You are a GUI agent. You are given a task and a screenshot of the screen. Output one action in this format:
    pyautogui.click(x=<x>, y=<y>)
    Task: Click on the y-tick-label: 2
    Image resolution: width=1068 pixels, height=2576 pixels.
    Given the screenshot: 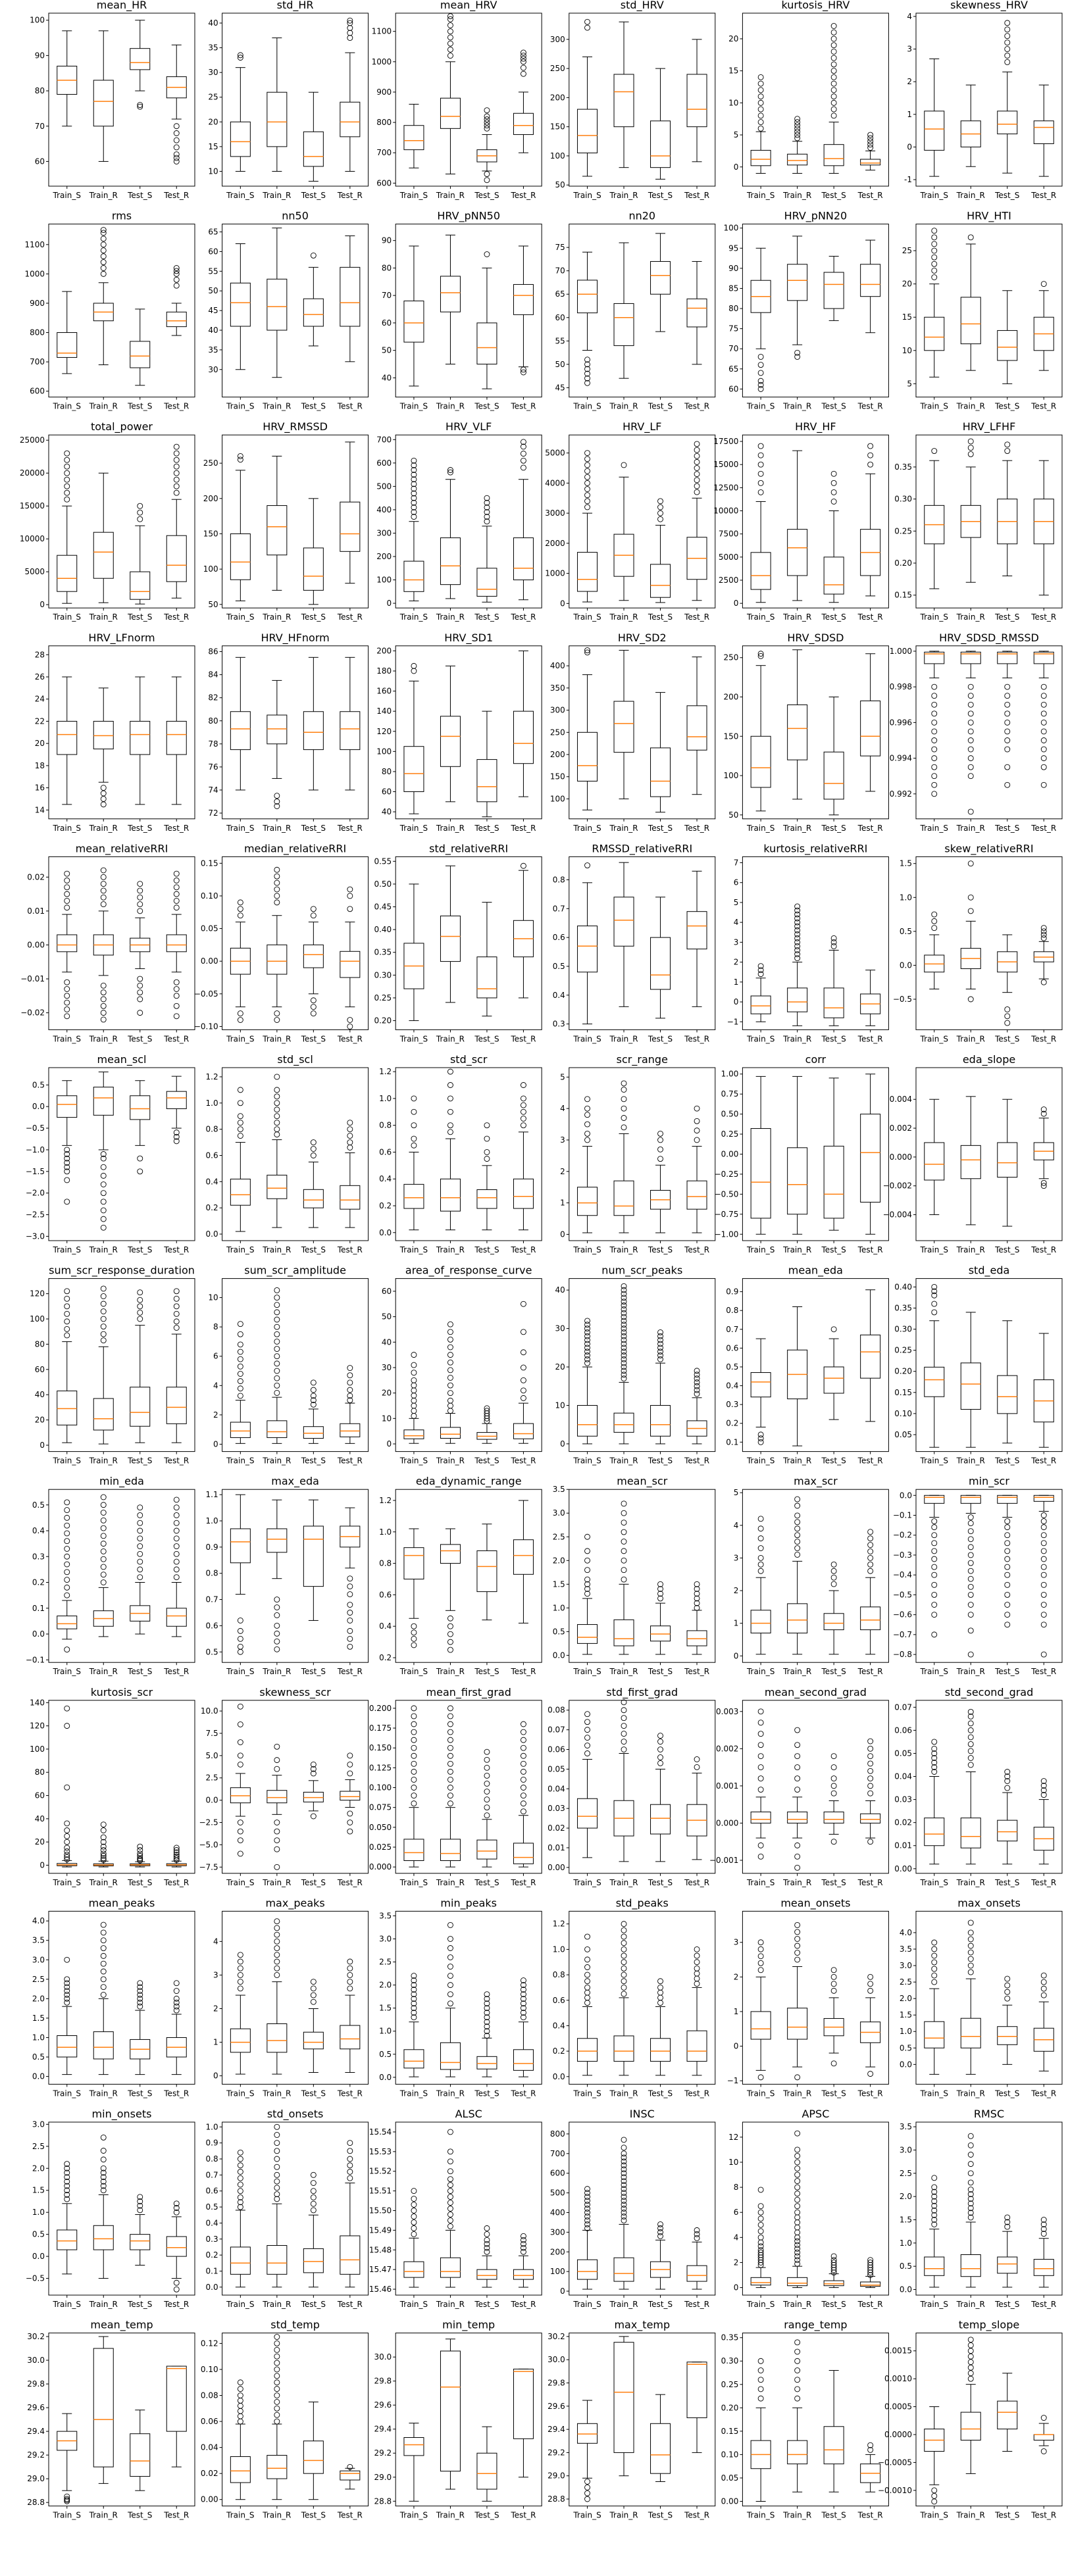 What is the action you would take?
    pyautogui.click(x=736, y=1590)
    